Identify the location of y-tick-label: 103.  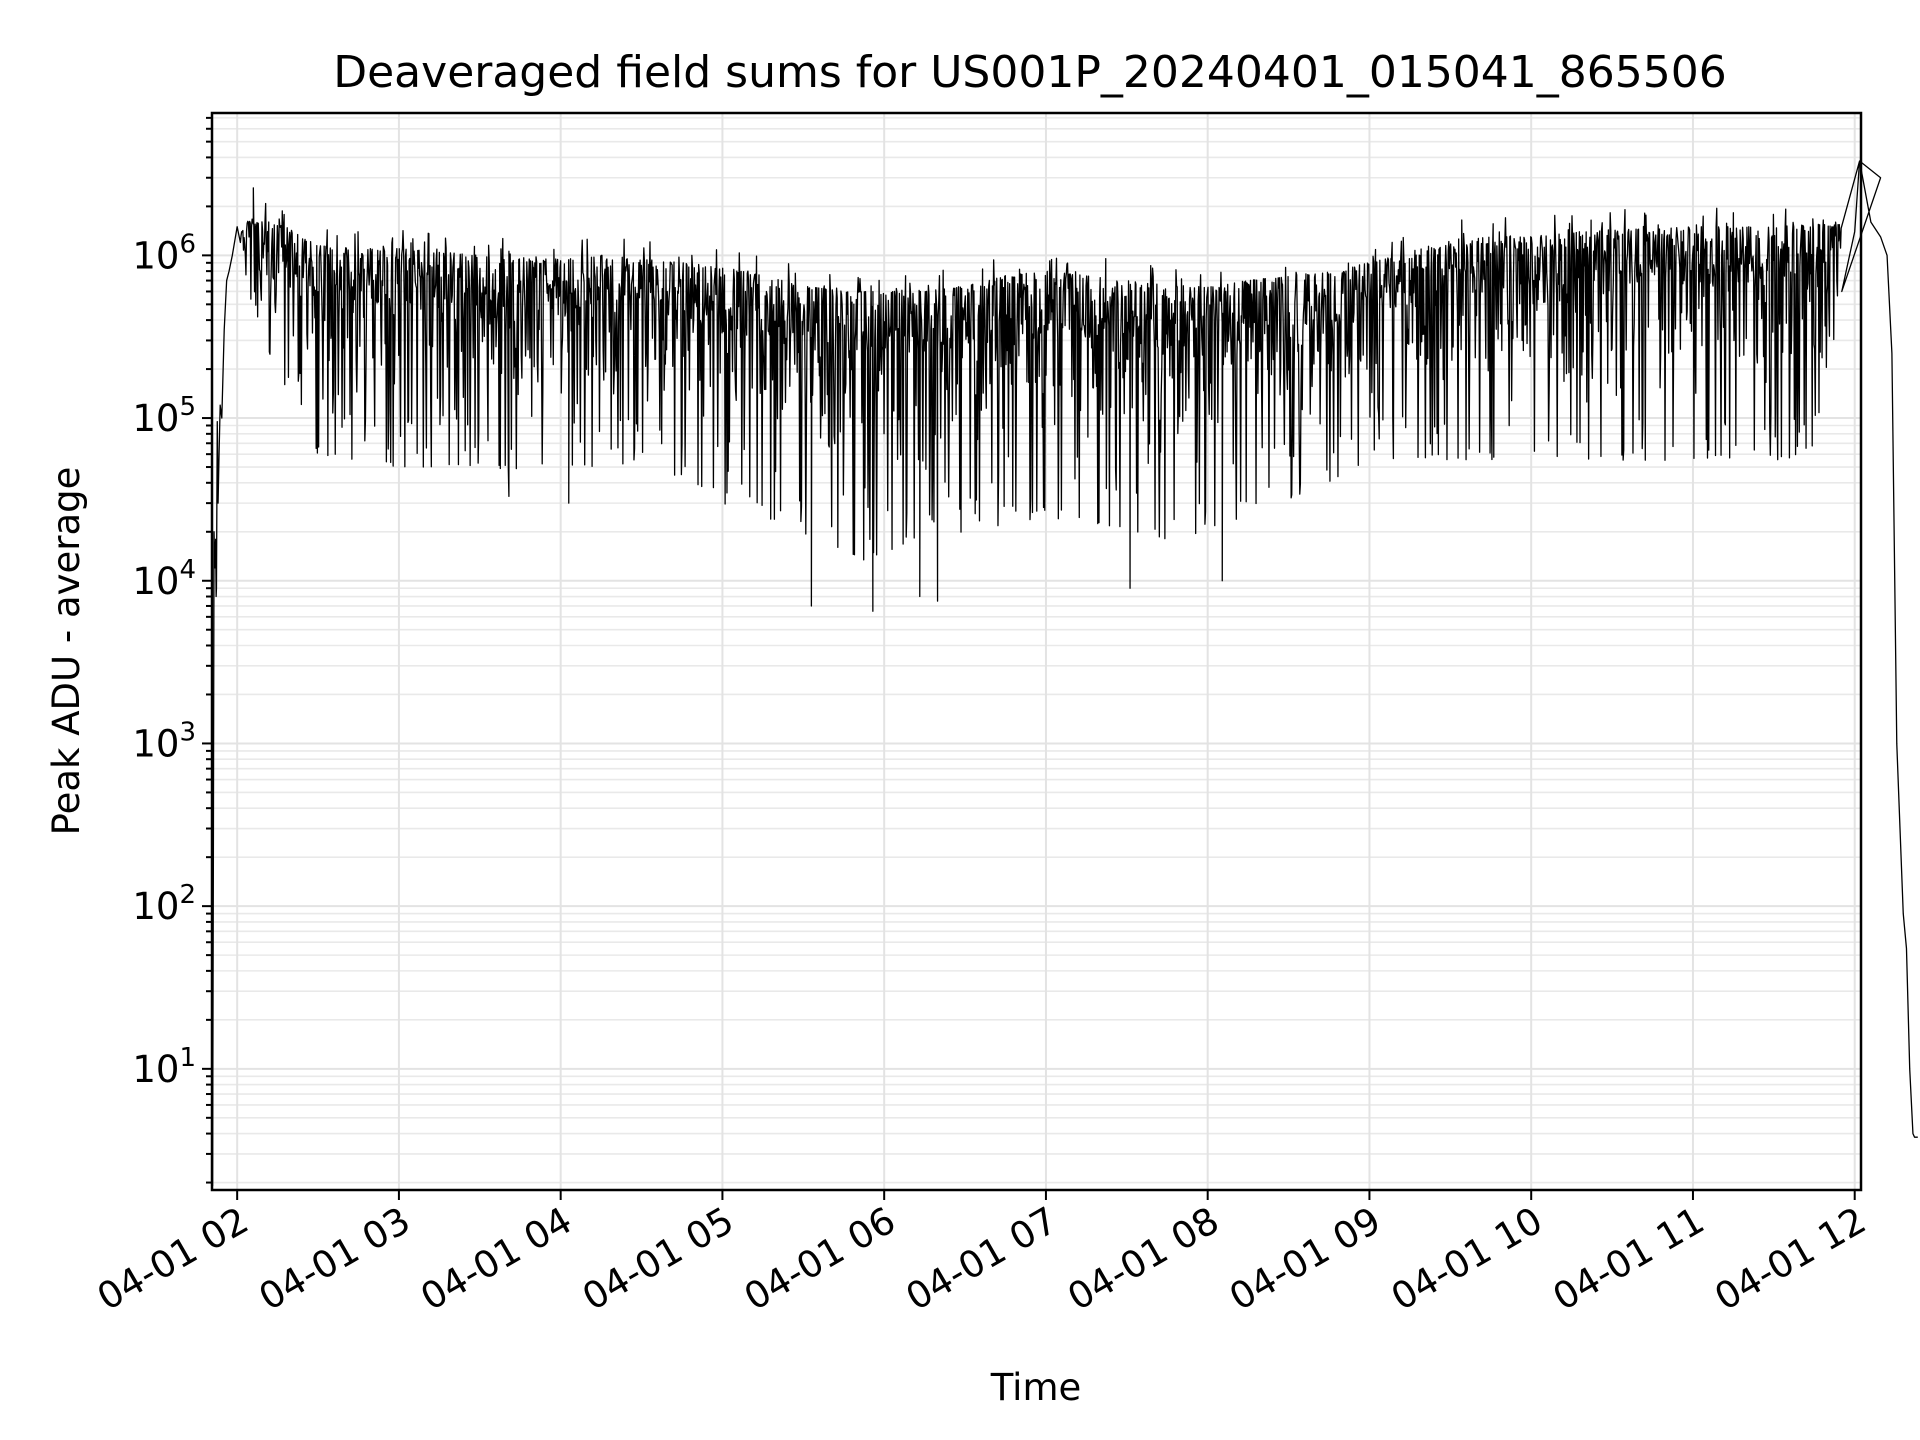
(164, 741).